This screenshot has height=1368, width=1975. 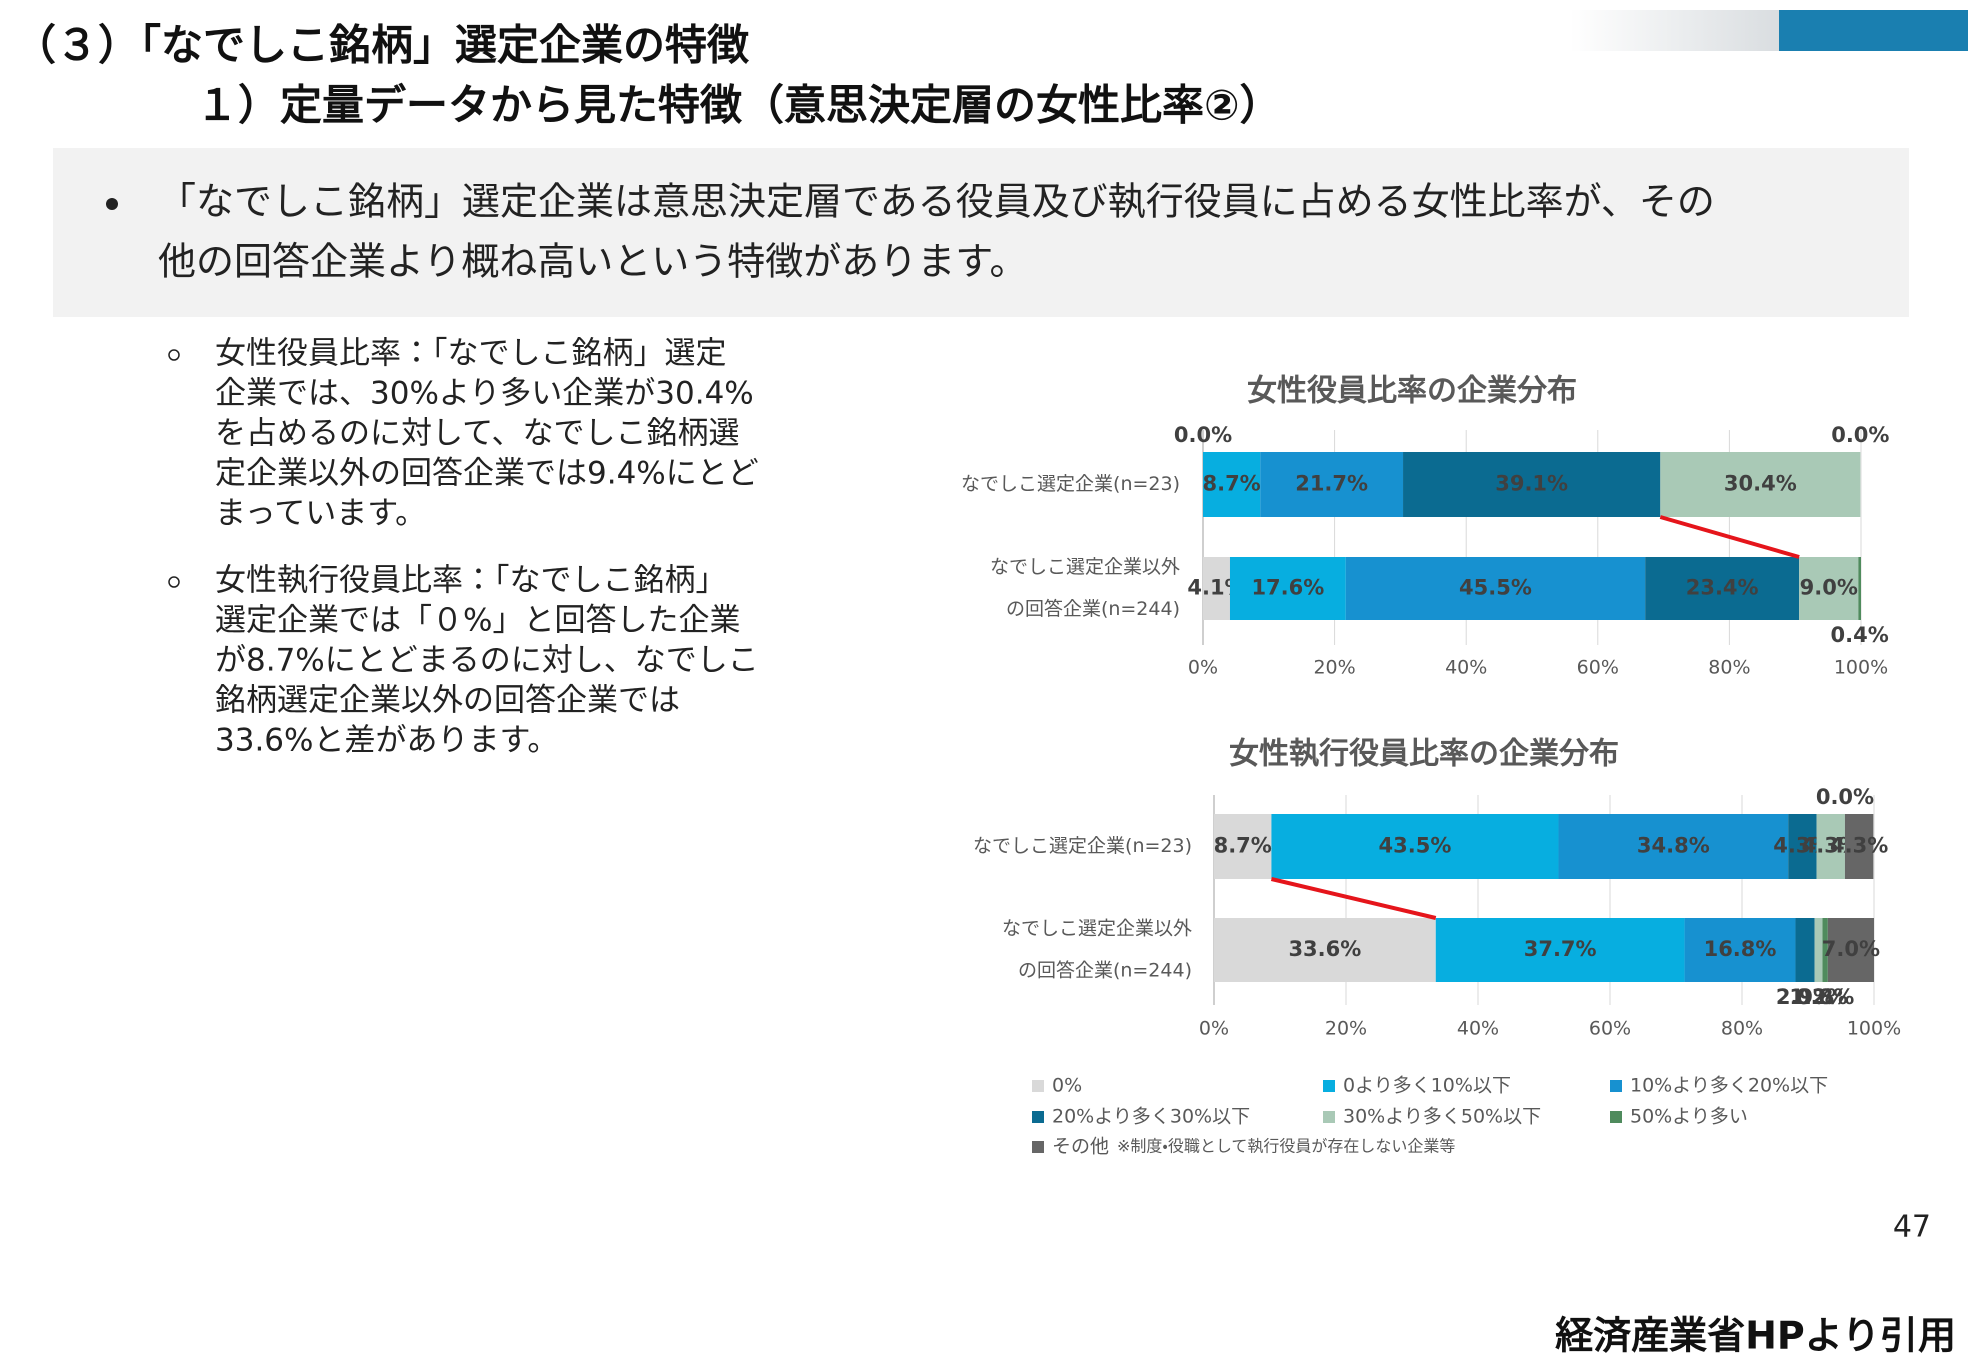 What do you see at coordinates (1080, 1147) in the screenshot?
I see `legend-label: その他` at bounding box center [1080, 1147].